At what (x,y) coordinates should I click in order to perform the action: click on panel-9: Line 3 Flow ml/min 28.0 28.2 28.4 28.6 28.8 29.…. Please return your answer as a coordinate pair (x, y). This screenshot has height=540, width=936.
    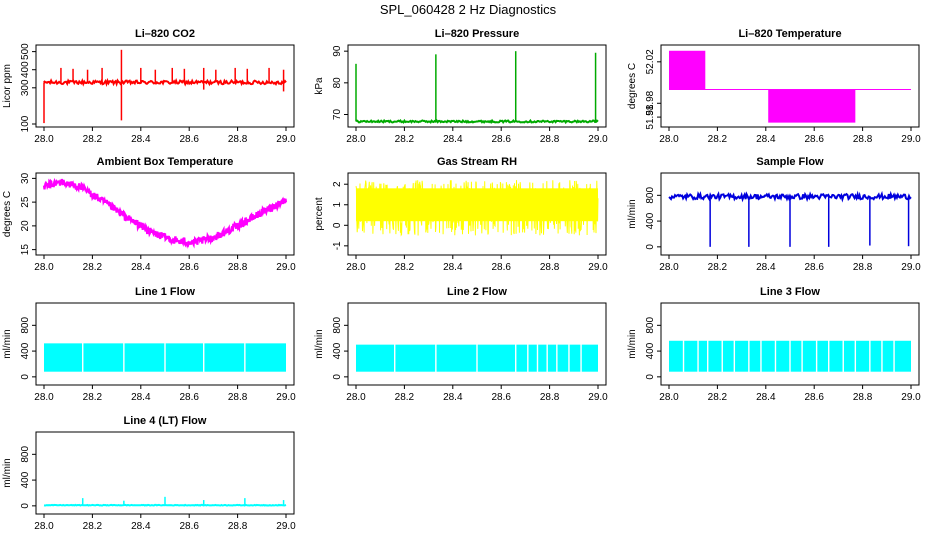
    Looking at the image, I should click on (774, 344).